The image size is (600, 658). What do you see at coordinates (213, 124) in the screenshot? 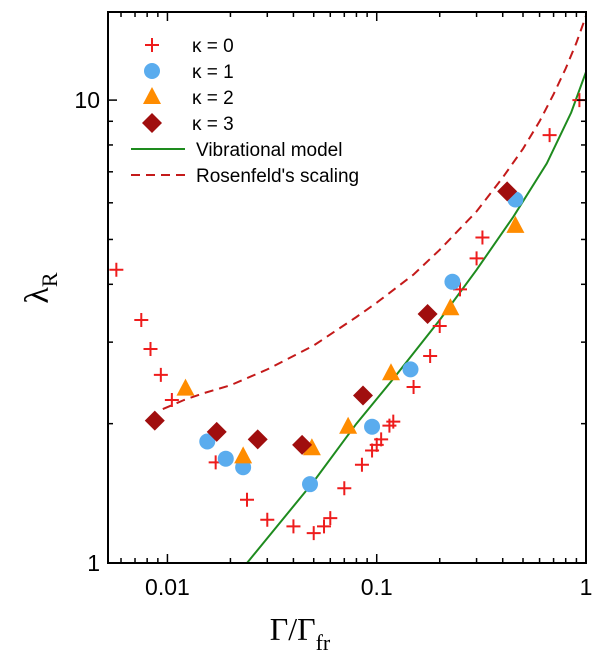
I see `legend-label: κ = 3` at bounding box center [213, 124].